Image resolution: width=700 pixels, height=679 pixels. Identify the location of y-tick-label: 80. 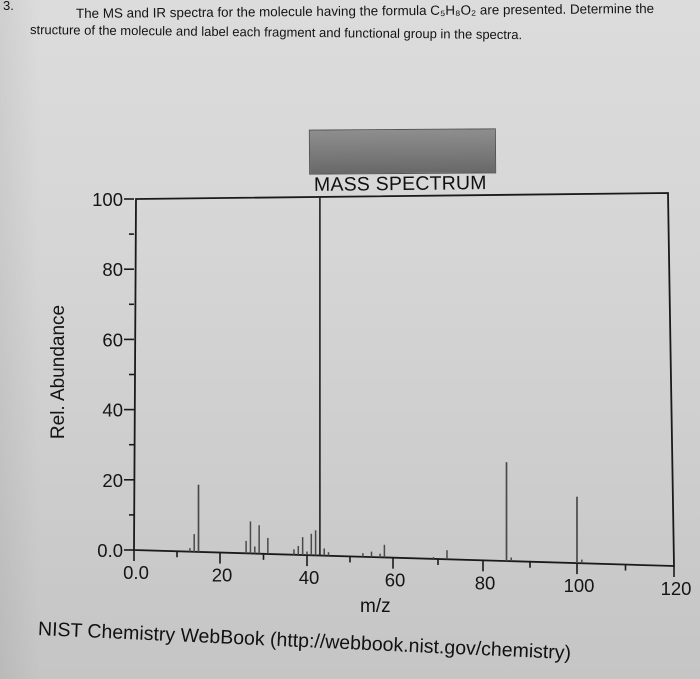
(112, 269).